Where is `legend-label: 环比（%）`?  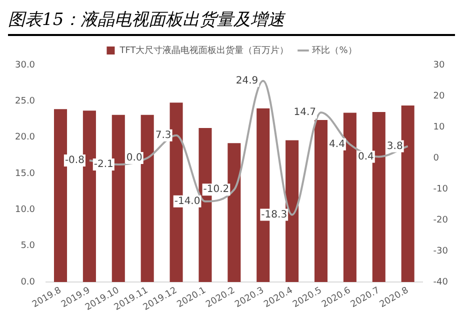
legend-label: 环比（%） is located at coordinates (334, 50).